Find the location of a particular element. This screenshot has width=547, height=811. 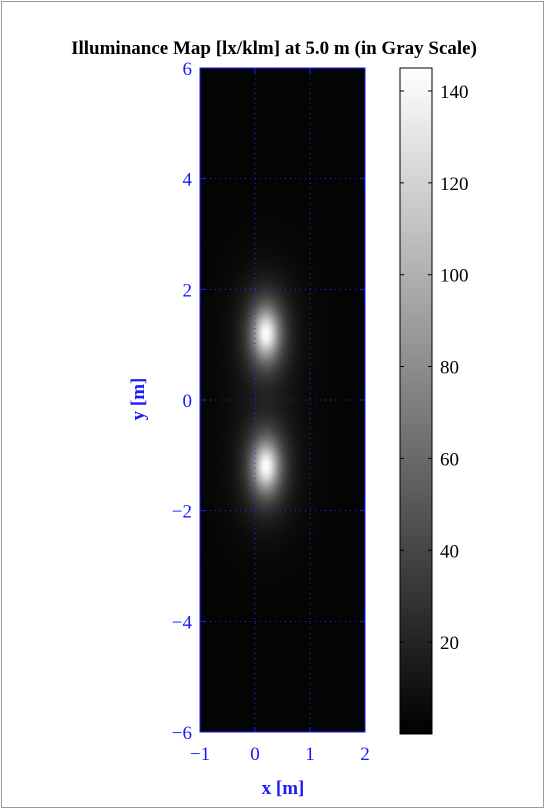

colorbar-tick-label: 140 is located at coordinates (454, 92).